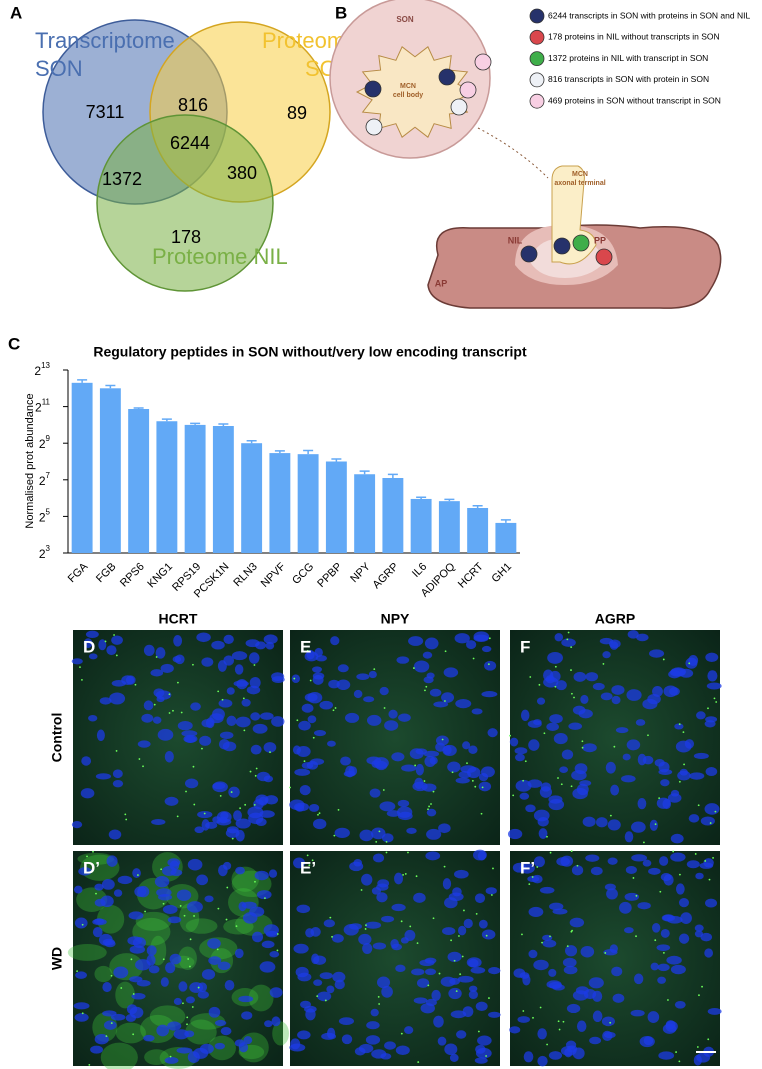 The width and height of the screenshot is (762, 1069). Describe the element at coordinates (395, 737) in the screenshot. I see `micrograph` at that location.